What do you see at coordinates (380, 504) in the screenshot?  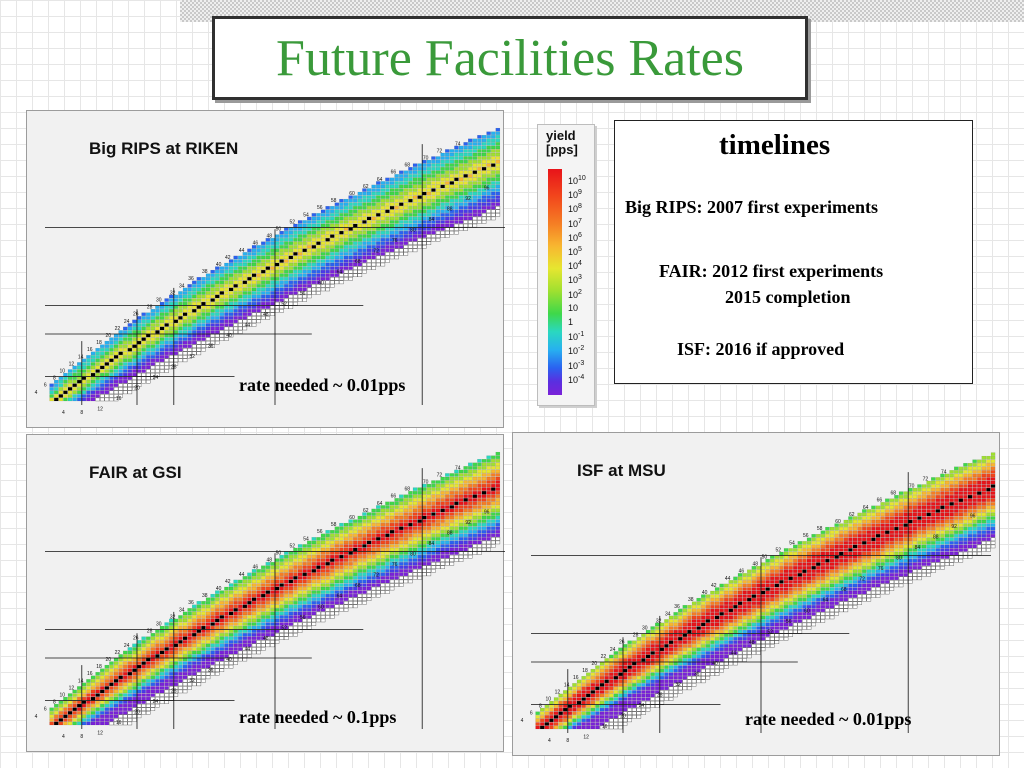 I see `z-label: 64` at bounding box center [380, 504].